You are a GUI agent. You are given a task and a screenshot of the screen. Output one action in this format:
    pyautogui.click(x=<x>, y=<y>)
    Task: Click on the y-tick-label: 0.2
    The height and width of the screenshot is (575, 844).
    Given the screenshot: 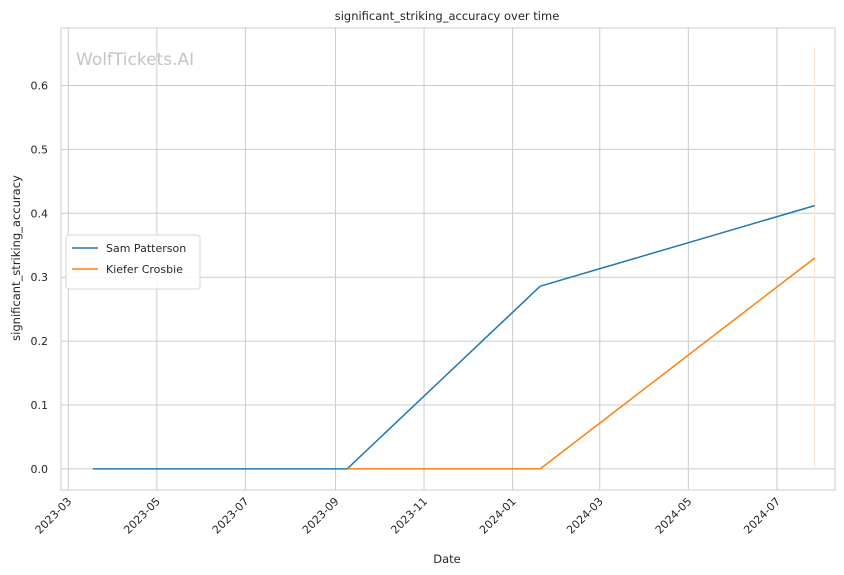 What is the action you would take?
    pyautogui.click(x=40, y=341)
    